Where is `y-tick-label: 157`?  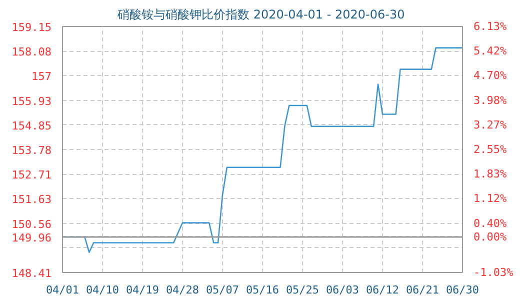 y-tick-label: 157 is located at coordinates (42, 77).